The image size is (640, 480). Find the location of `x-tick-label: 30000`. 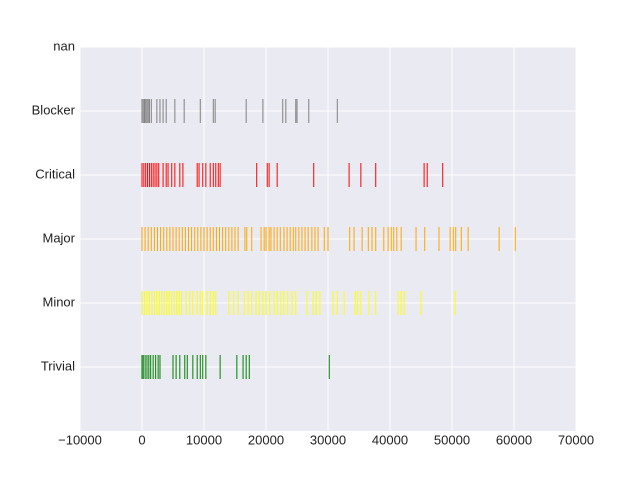

x-tick-label: 30000 is located at coordinates (328, 439).